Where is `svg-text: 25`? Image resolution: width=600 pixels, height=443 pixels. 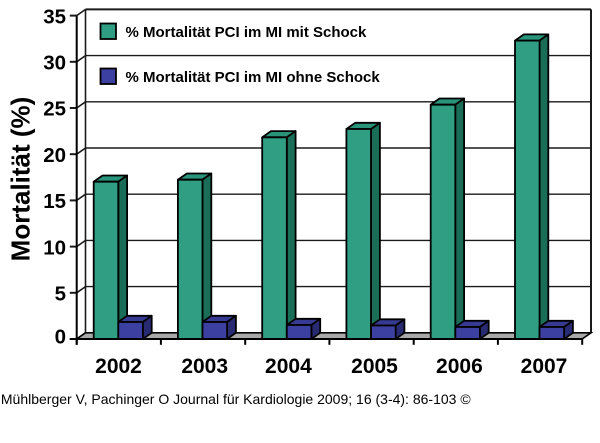
svg-text: 25 is located at coordinates (54, 109).